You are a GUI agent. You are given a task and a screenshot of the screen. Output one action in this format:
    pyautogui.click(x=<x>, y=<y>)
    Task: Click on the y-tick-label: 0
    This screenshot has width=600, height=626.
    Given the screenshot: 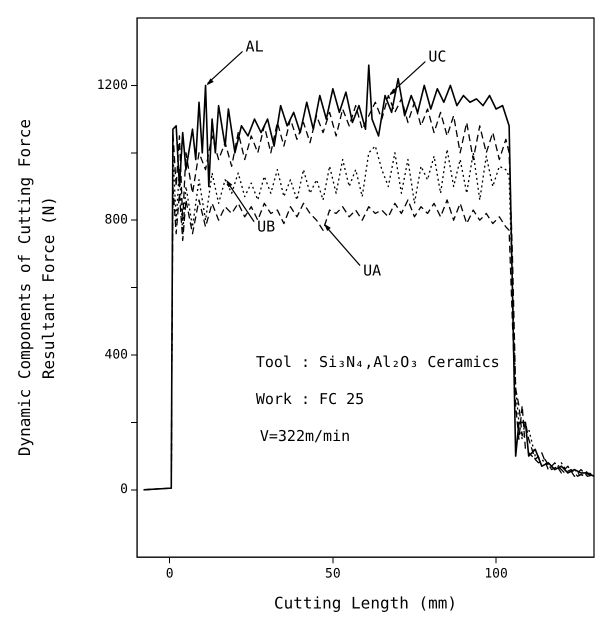 What is the action you would take?
    pyautogui.click(x=124, y=490)
    